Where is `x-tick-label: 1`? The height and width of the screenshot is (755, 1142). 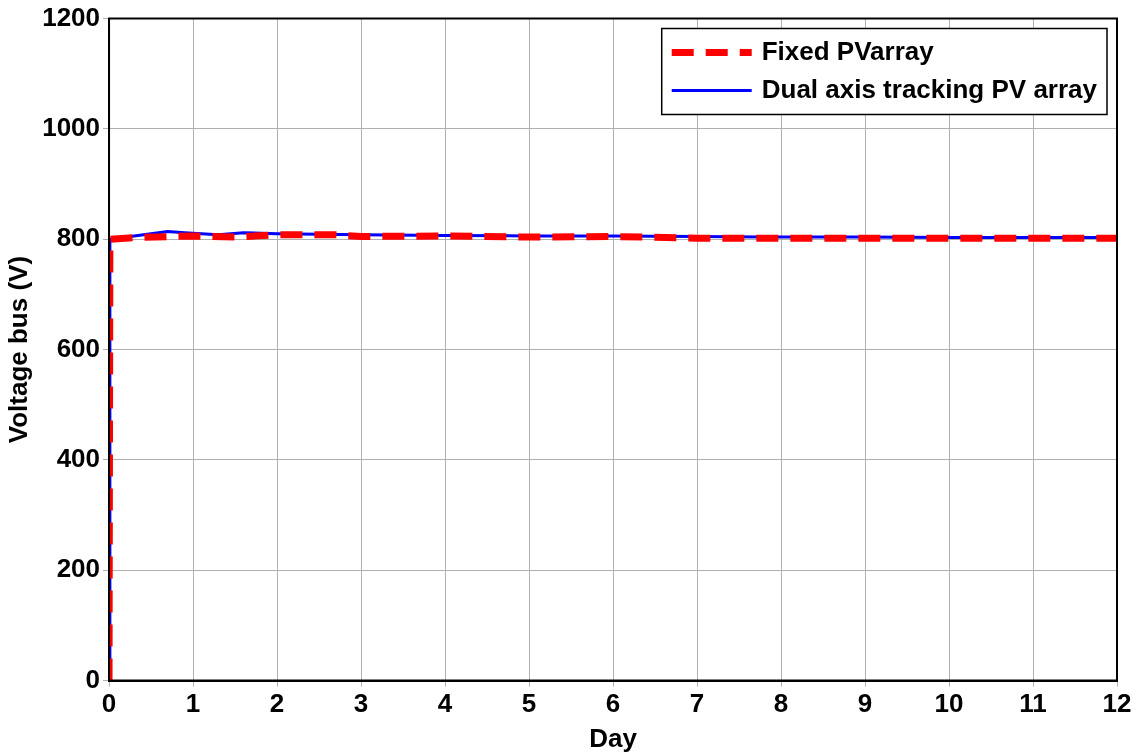
x-tick-label: 1 is located at coordinates (193, 703).